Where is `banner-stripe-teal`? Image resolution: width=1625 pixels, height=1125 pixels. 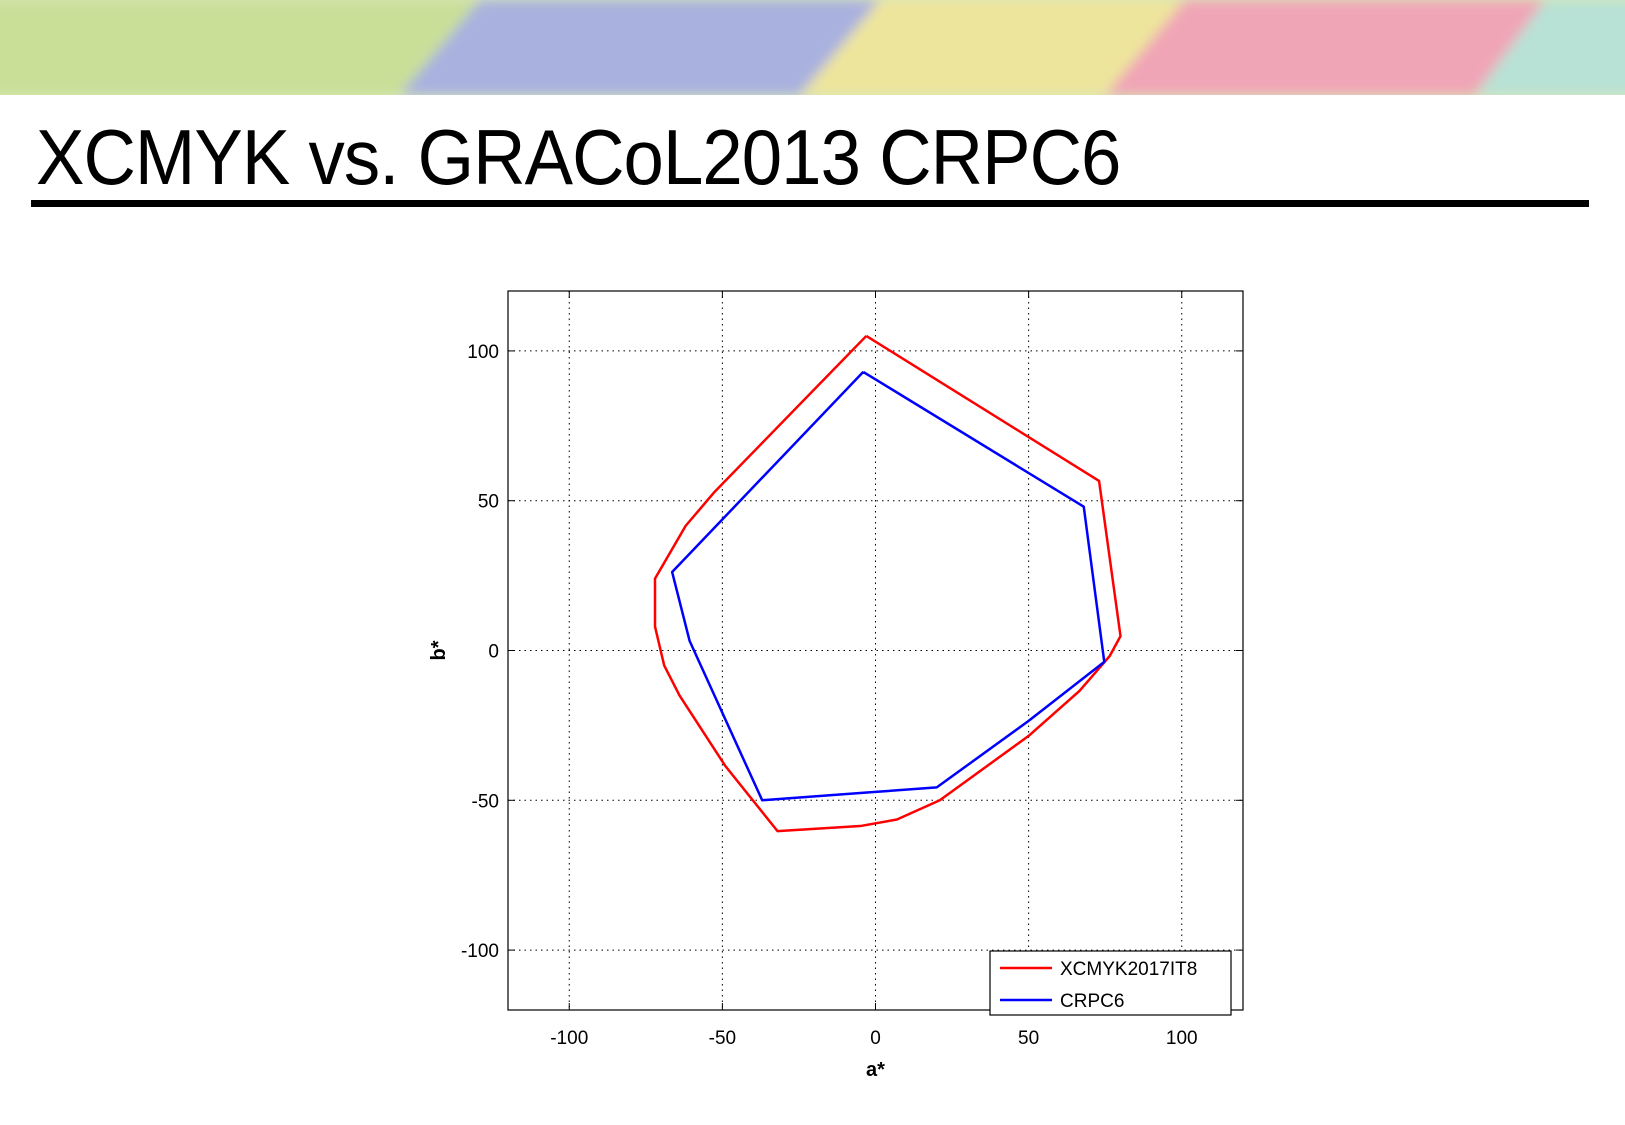
banner-stripe-teal is located at coordinates (1550, 47).